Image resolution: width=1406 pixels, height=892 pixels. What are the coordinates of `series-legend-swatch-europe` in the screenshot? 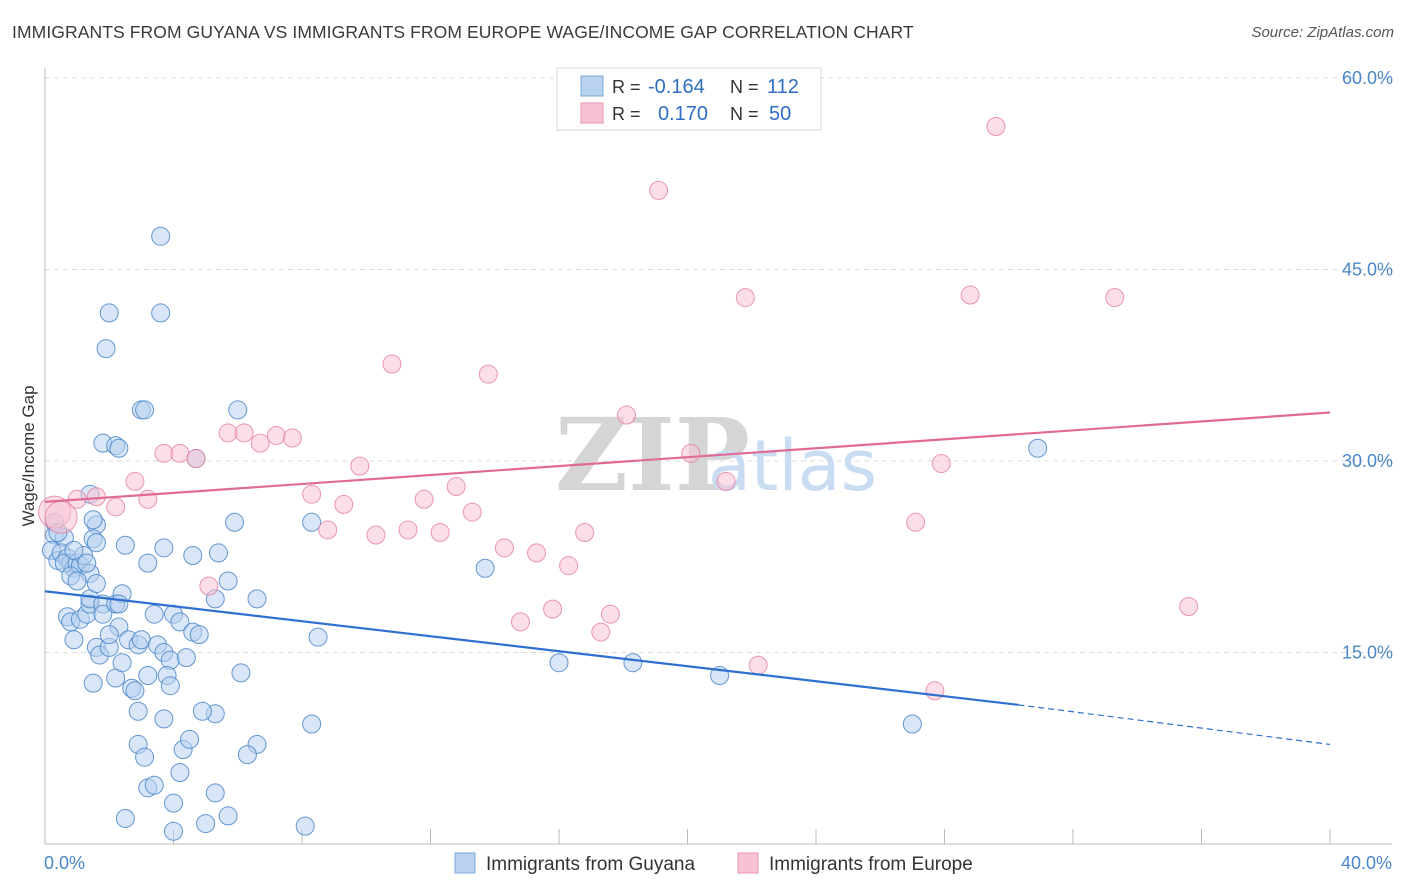 It's located at (748, 863).